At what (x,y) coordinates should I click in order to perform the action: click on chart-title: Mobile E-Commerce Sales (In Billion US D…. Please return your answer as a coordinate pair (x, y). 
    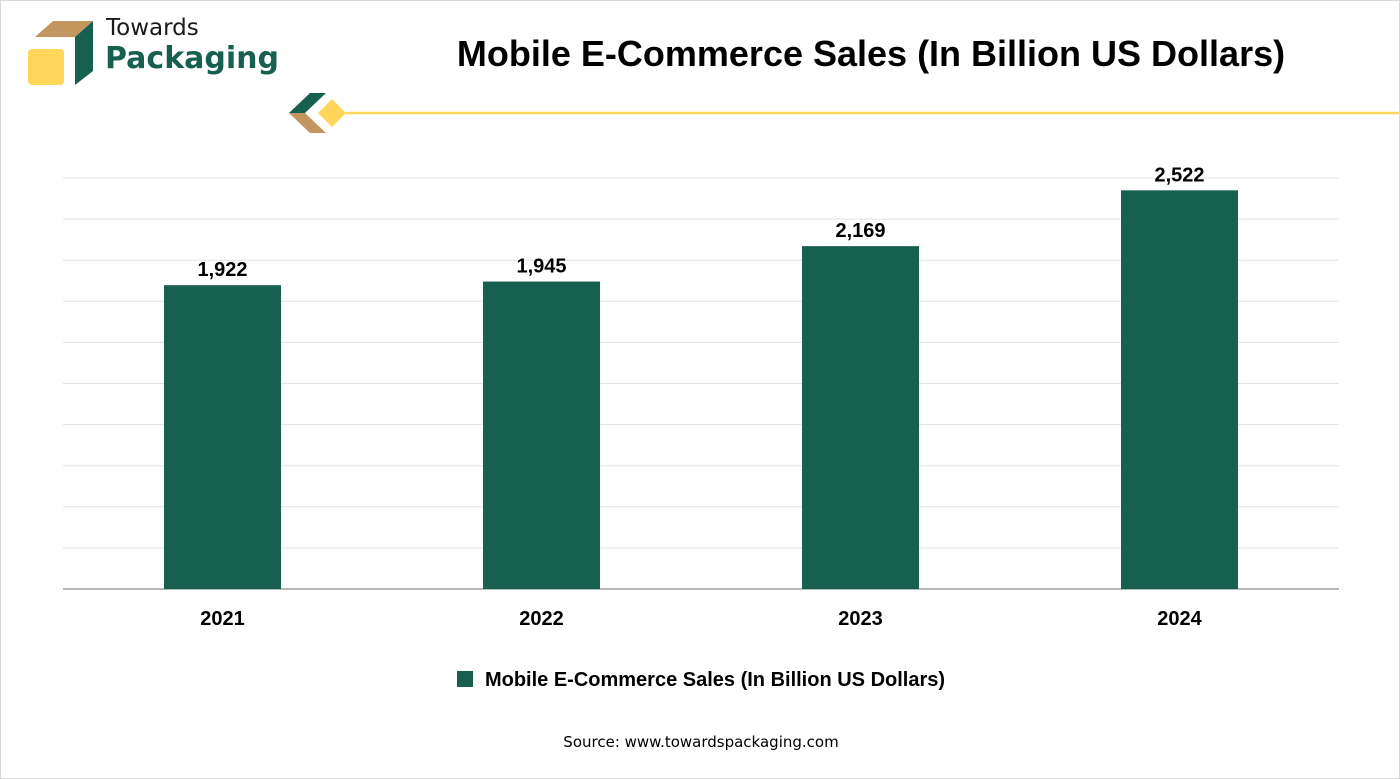
    Looking at the image, I should click on (871, 53).